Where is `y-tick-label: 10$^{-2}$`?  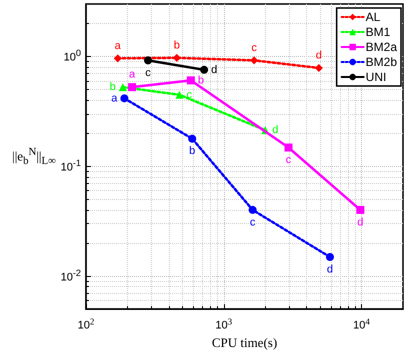 y-tick-label: 10$^{-2}$ is located at coordinates (70, 276).